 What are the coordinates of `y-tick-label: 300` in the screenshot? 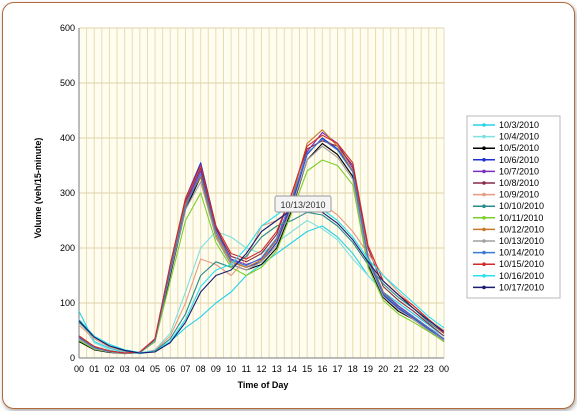 It's located at (67, 193).